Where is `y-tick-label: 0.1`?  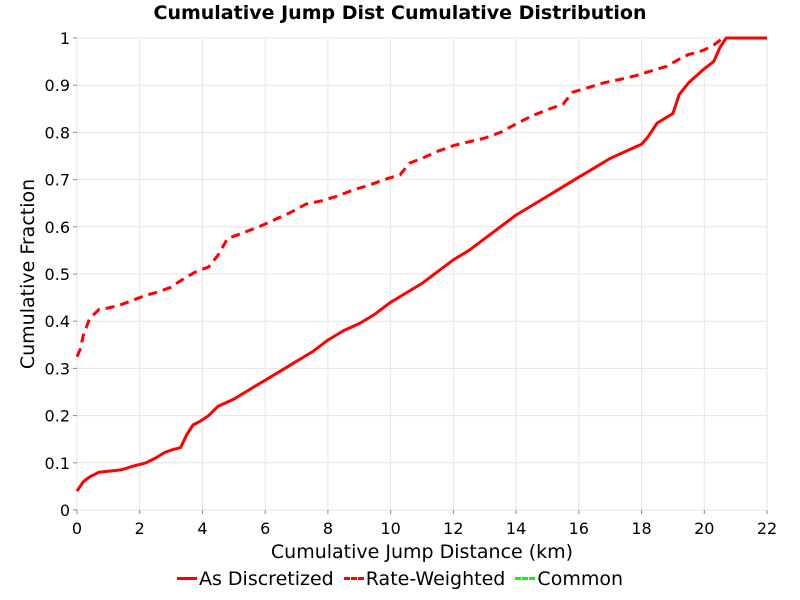
y-tick-label: 0.1 is located at coordinates (57, 463).